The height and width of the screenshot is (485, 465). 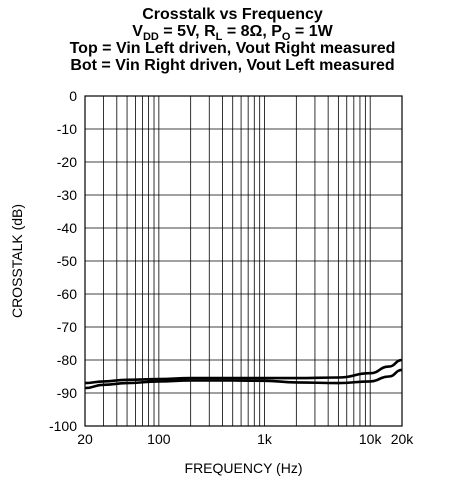 What do you see at coordinates (159, 439) in the screenshot?
I see `x-tick-label: 100` at bounding box center [159, 439].